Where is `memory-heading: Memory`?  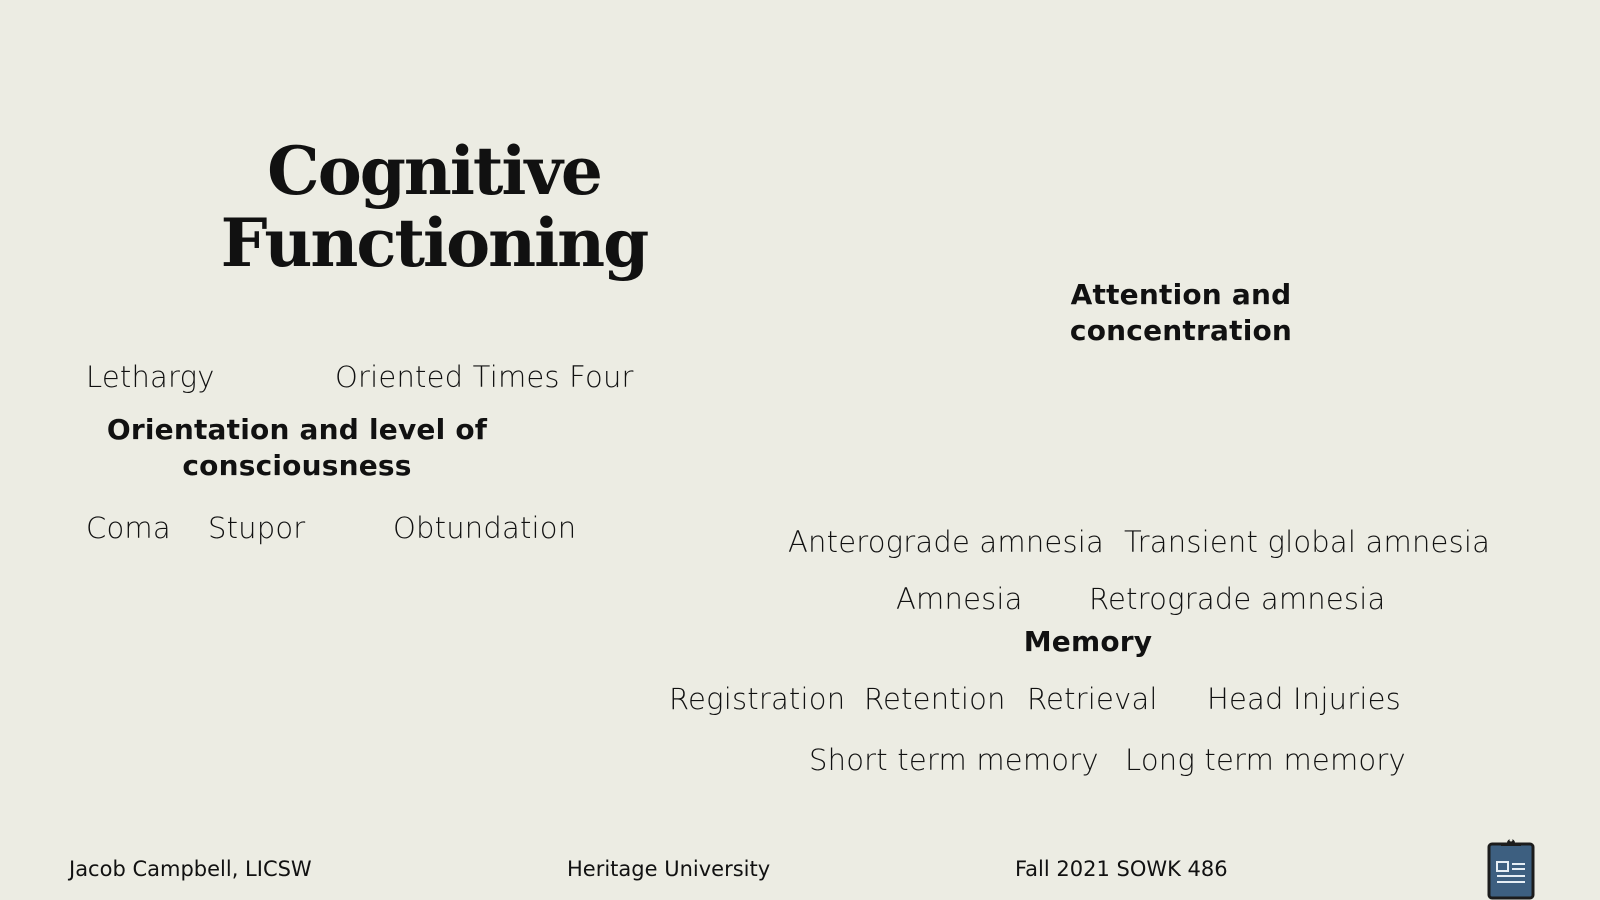 memory-heading: Memory is located at coordinates (1088, 641).